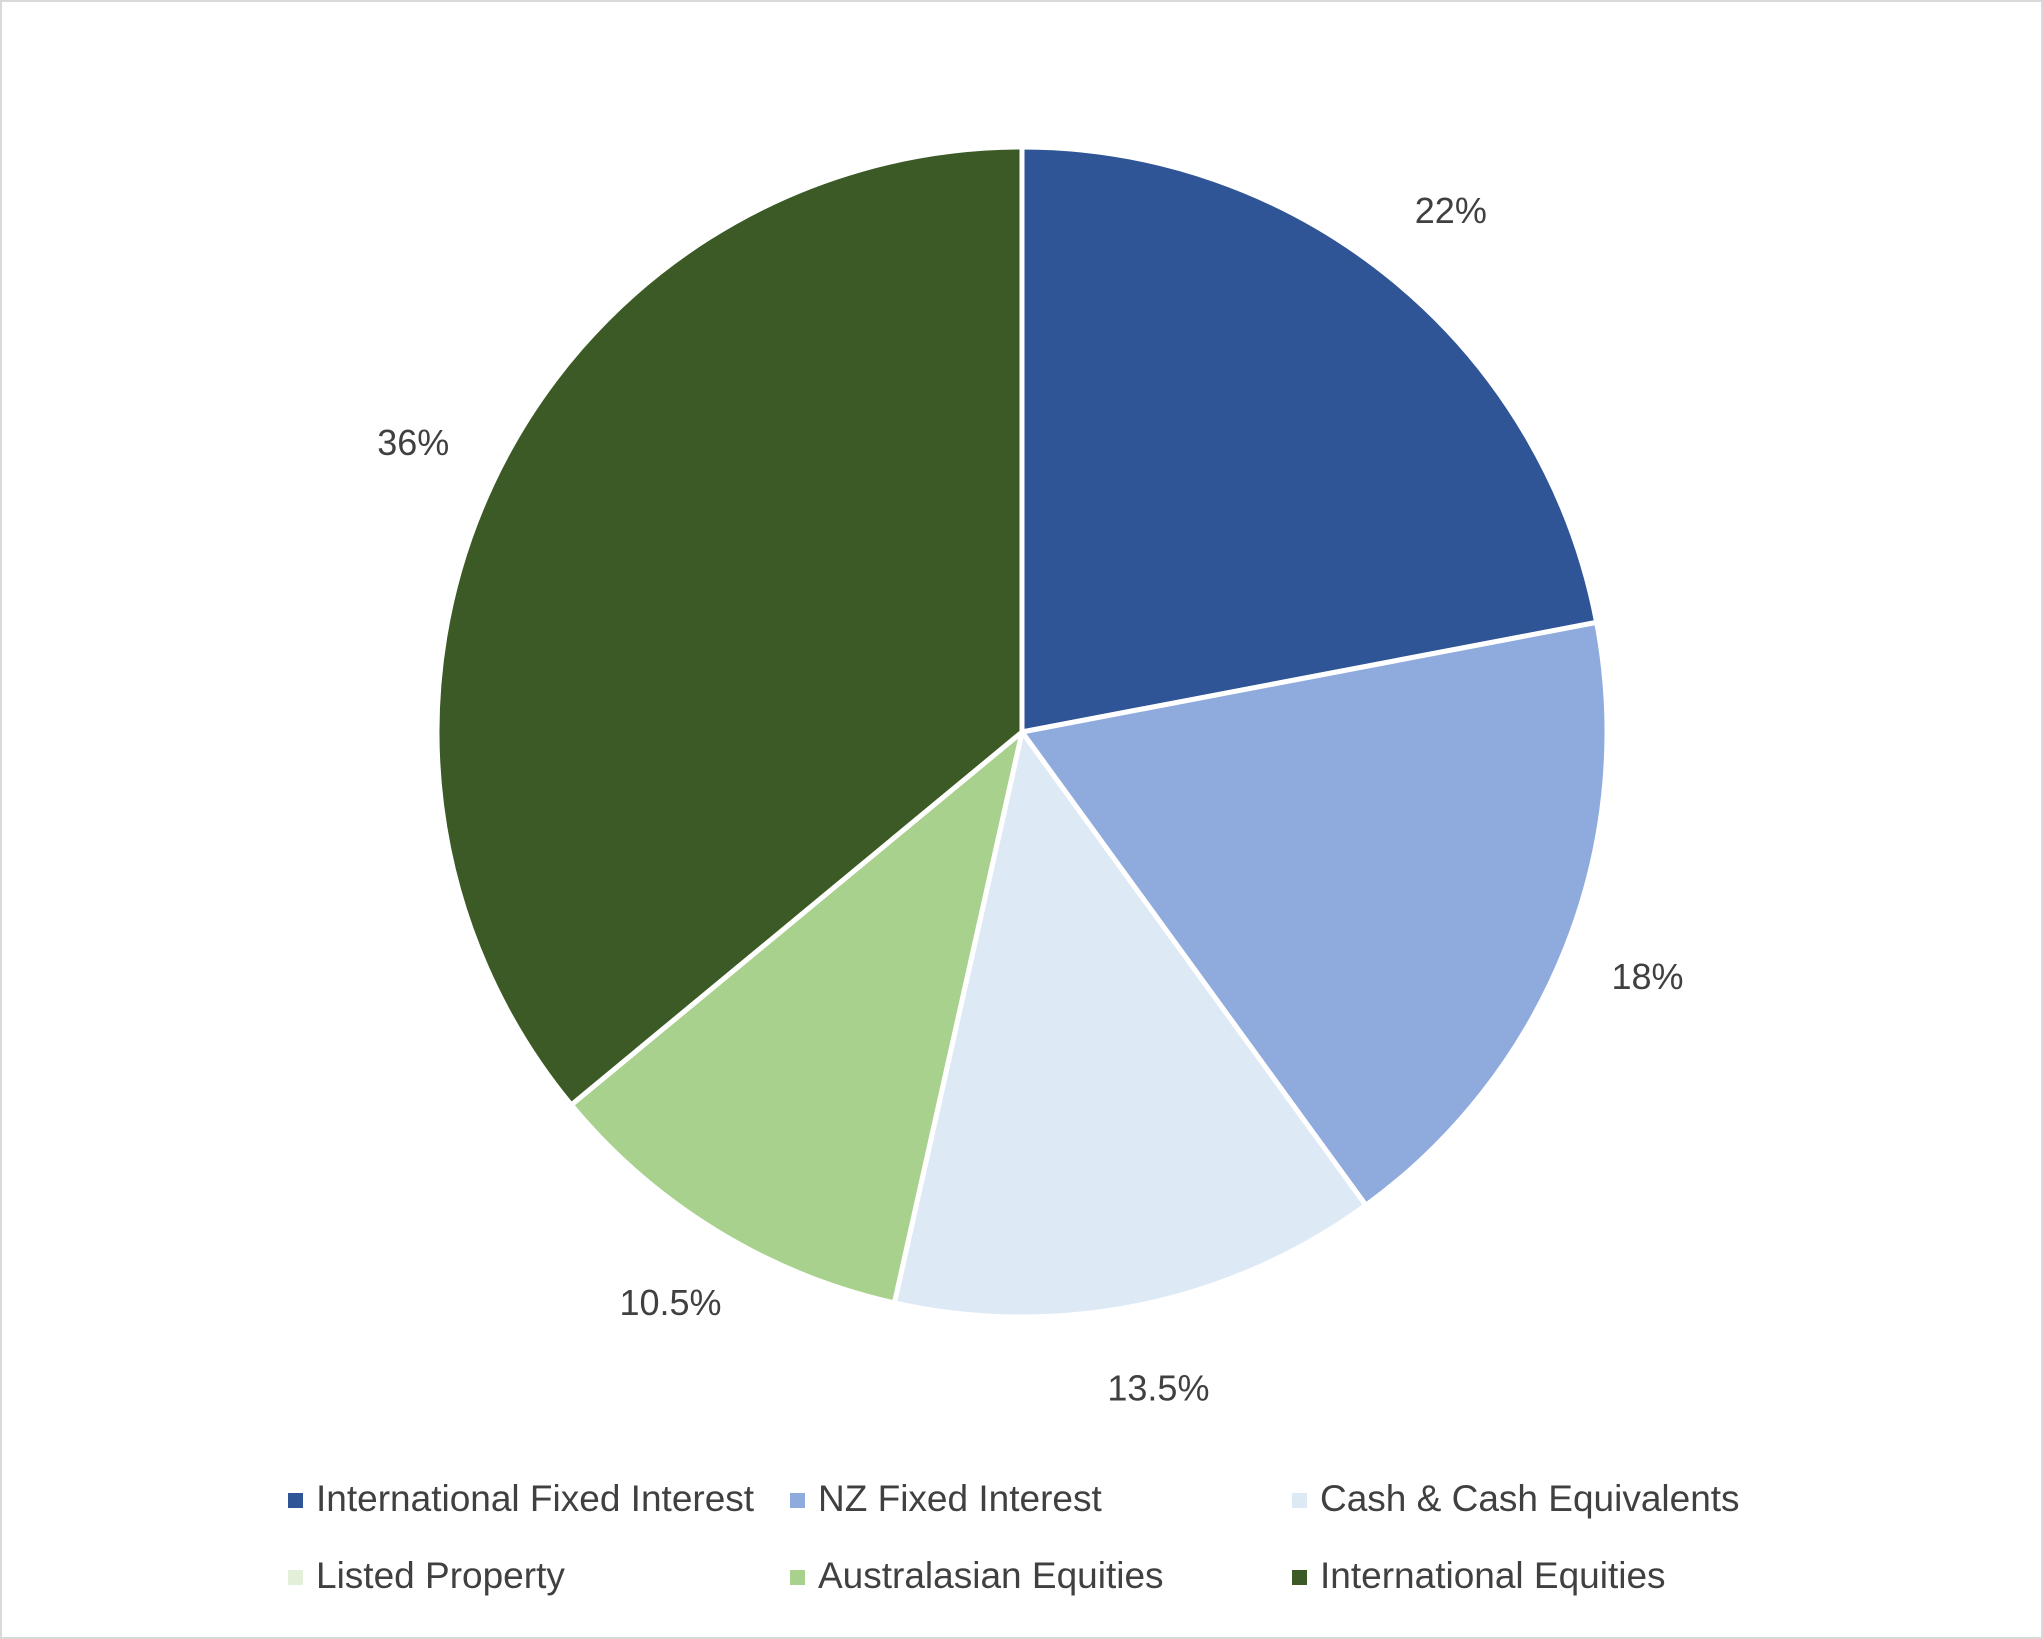 Image resolution: width=2043 pixels, height=1639 pixels. Describe the element at coordinates (1451, 210) in the screenshot. I see `data-label: 22%` at that location.